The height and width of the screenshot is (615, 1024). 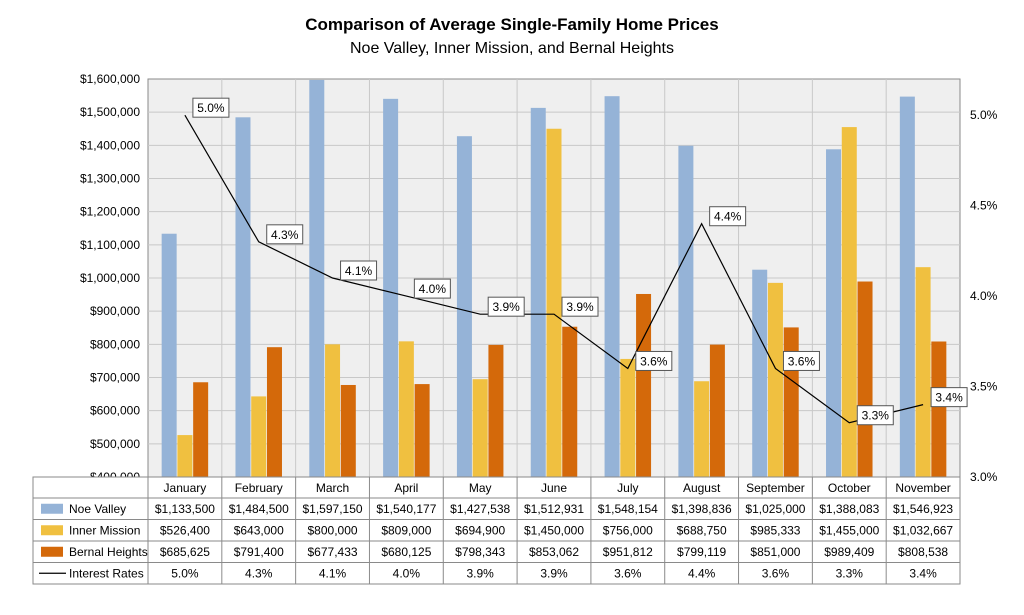 What do you see at coordinates (628, 530) in the screenshot?
I see `table-cell: $756,000` at bounding box center [628, 530].